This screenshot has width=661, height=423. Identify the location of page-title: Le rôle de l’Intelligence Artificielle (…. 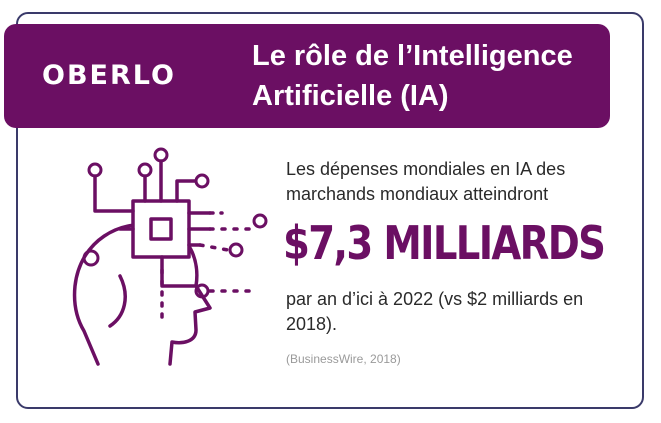
(427, 76).